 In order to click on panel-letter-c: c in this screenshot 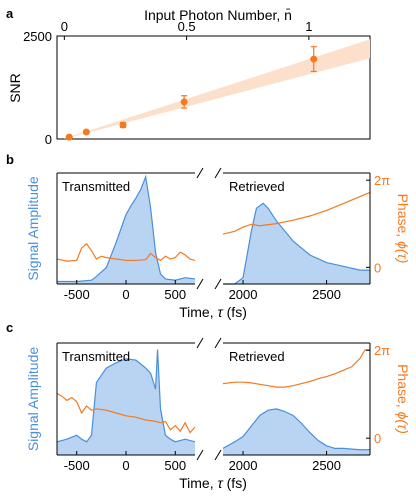, I will do `click(9, 327)`.